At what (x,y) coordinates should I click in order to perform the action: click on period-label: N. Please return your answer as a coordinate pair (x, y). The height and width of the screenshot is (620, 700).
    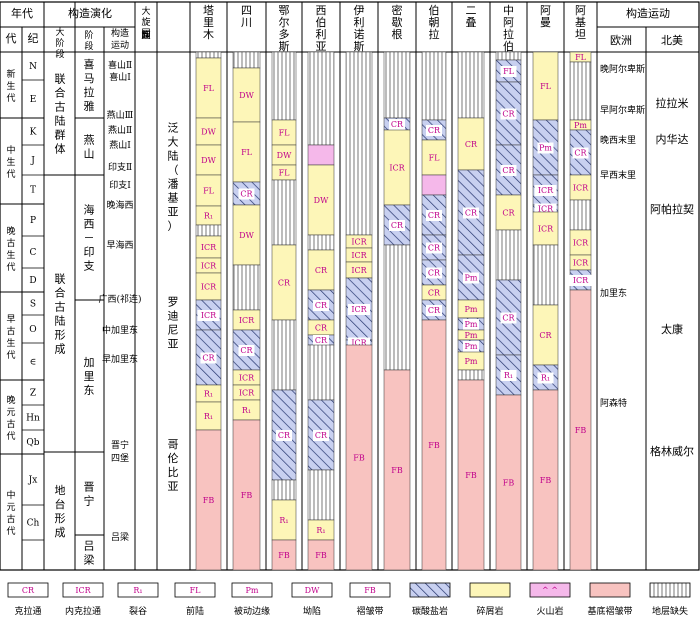
    Looking at the image, I should click on (33, 67).